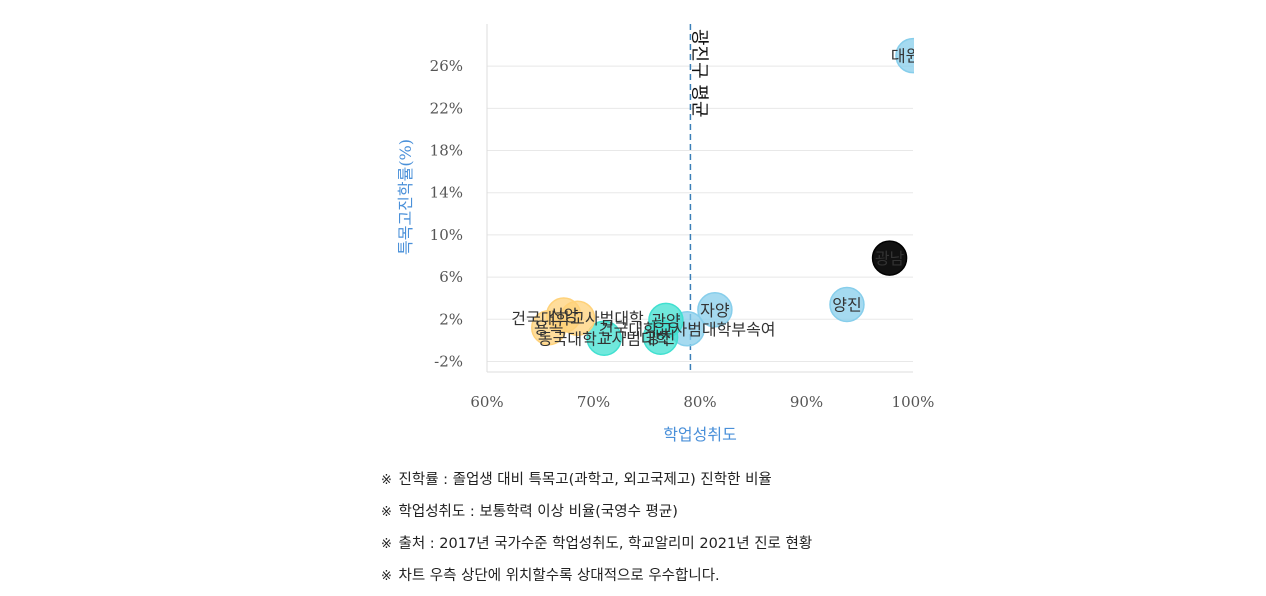 The image size is (1266, 596). Describe the element at coordinates (666, 320) in the screenshot. I see `bubble-label: 광양` at that location.